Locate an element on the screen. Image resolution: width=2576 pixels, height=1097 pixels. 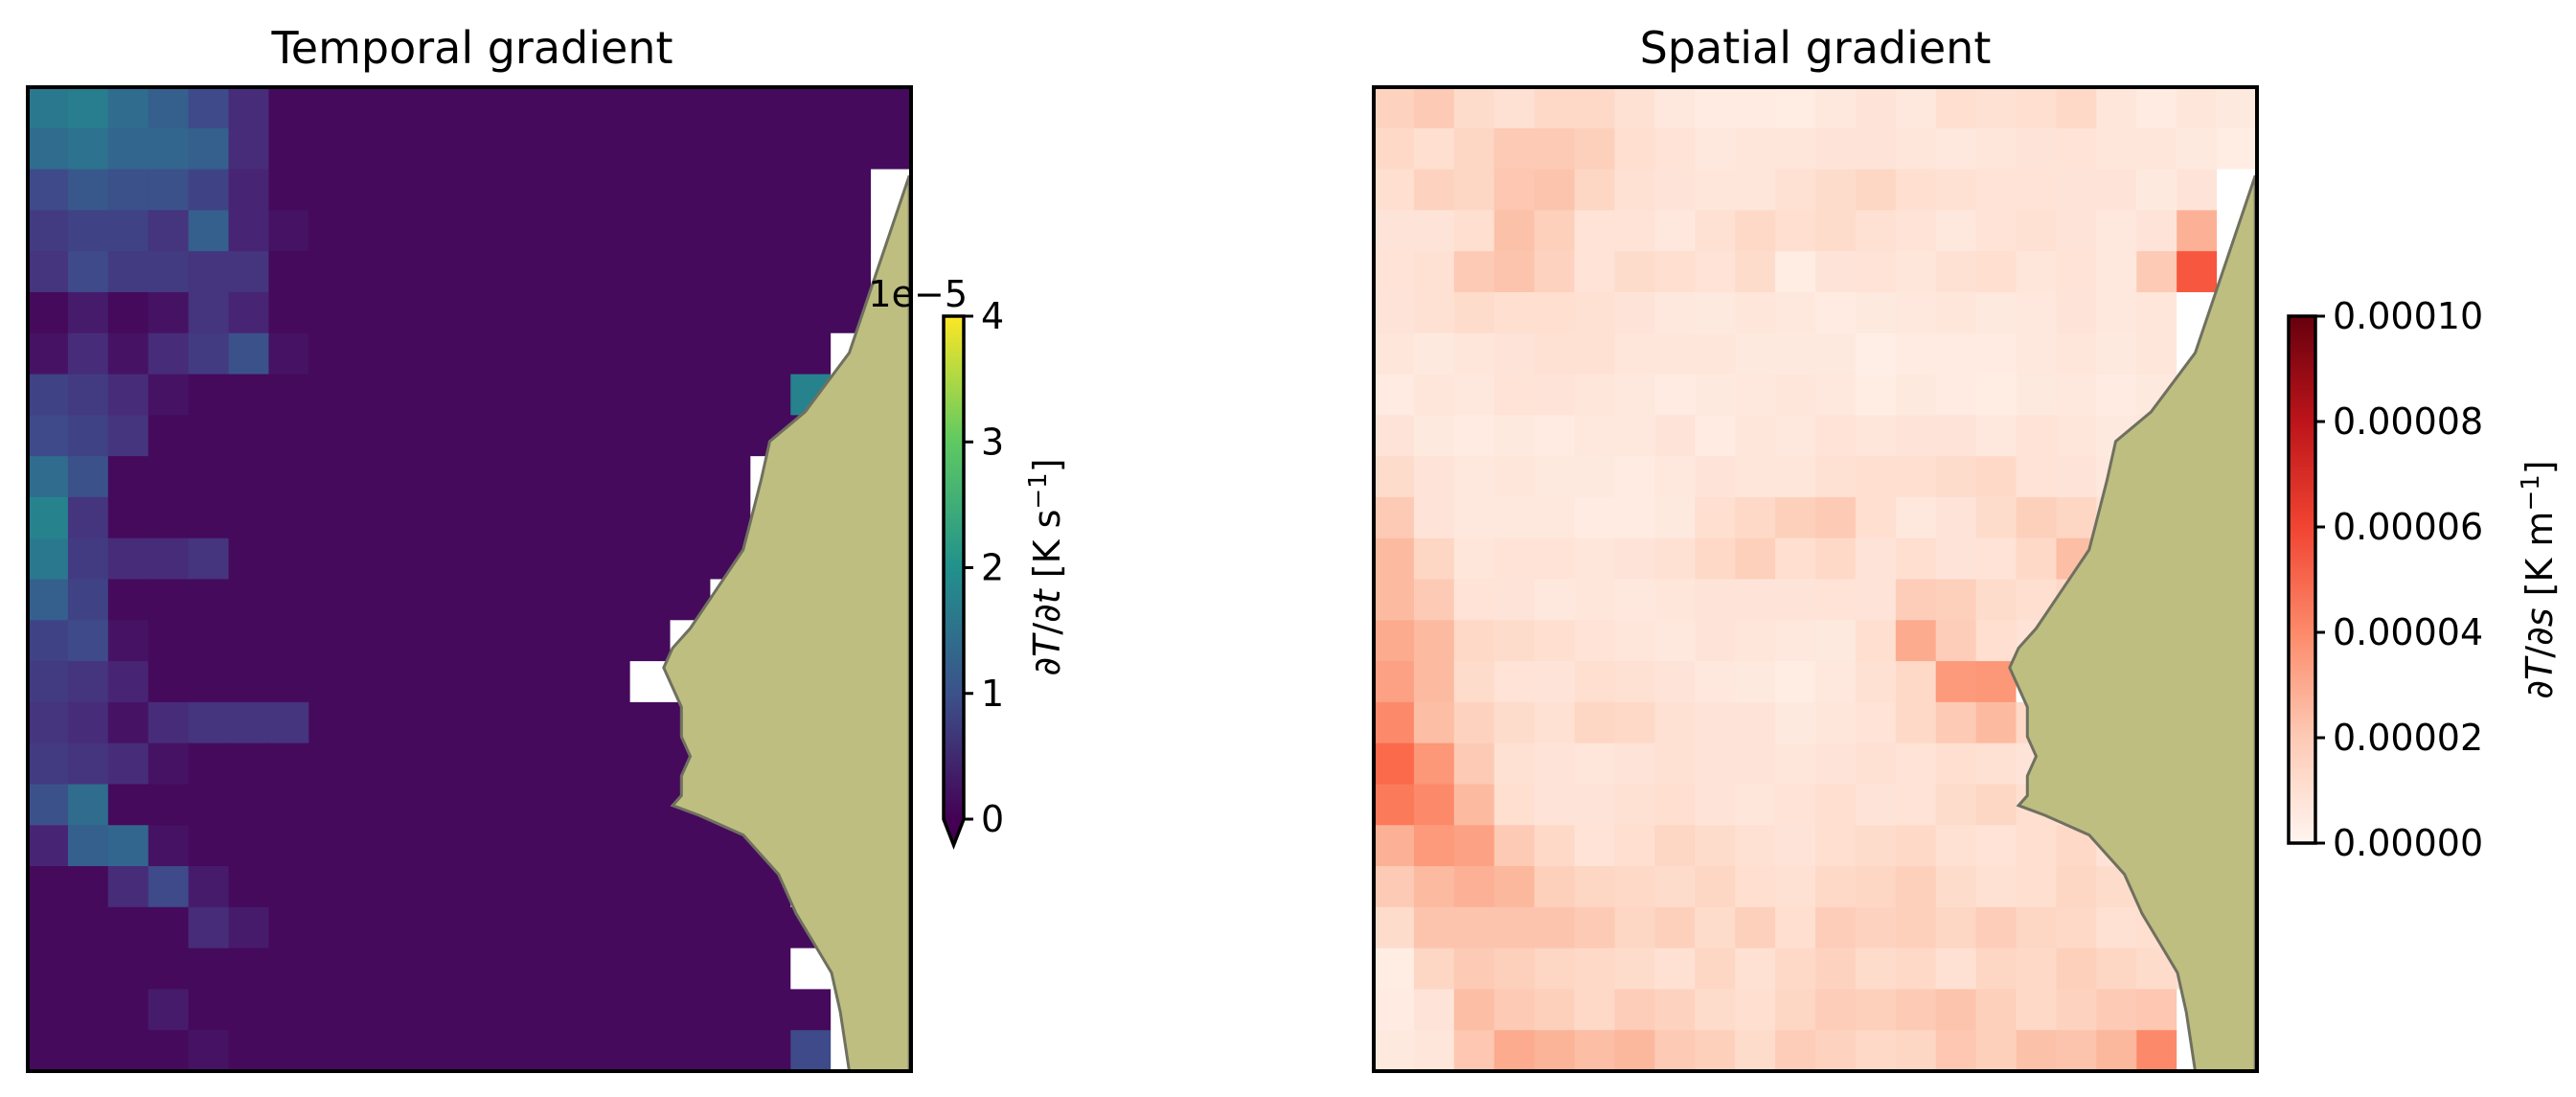
colorbar-tick-label: 0.00000 is located at coordinates (2408, 843).